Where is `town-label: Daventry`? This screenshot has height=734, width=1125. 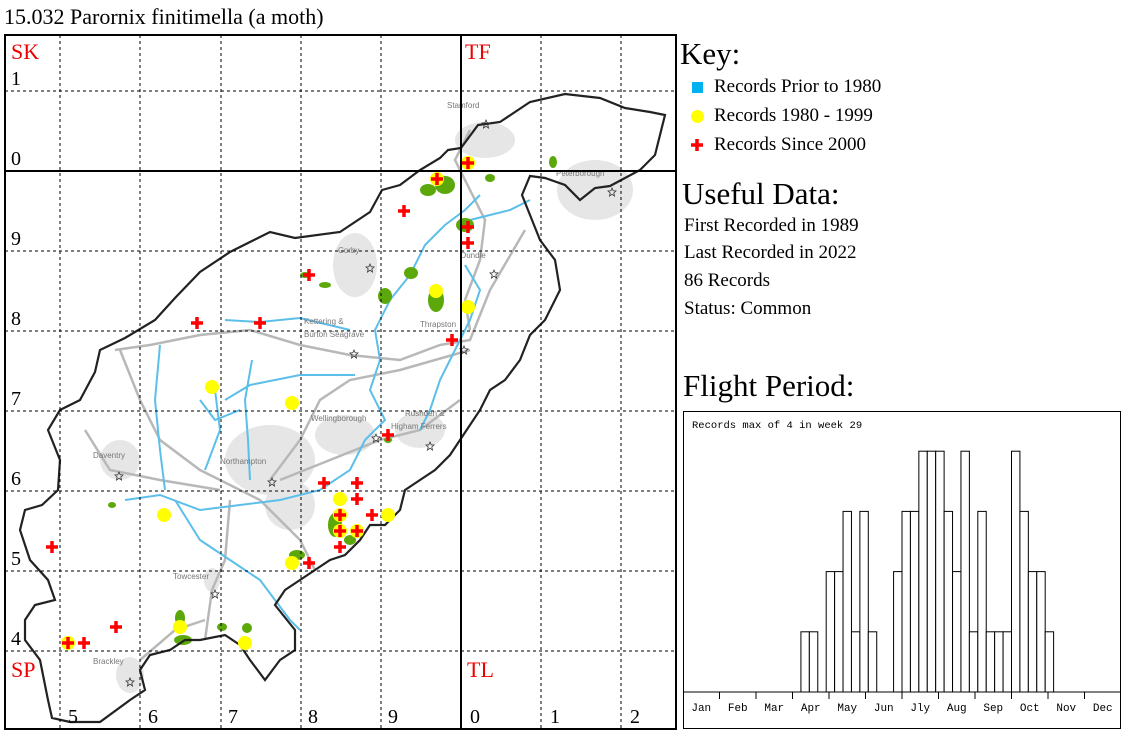 town-label: Daventry is located at coordinates (109, 455).